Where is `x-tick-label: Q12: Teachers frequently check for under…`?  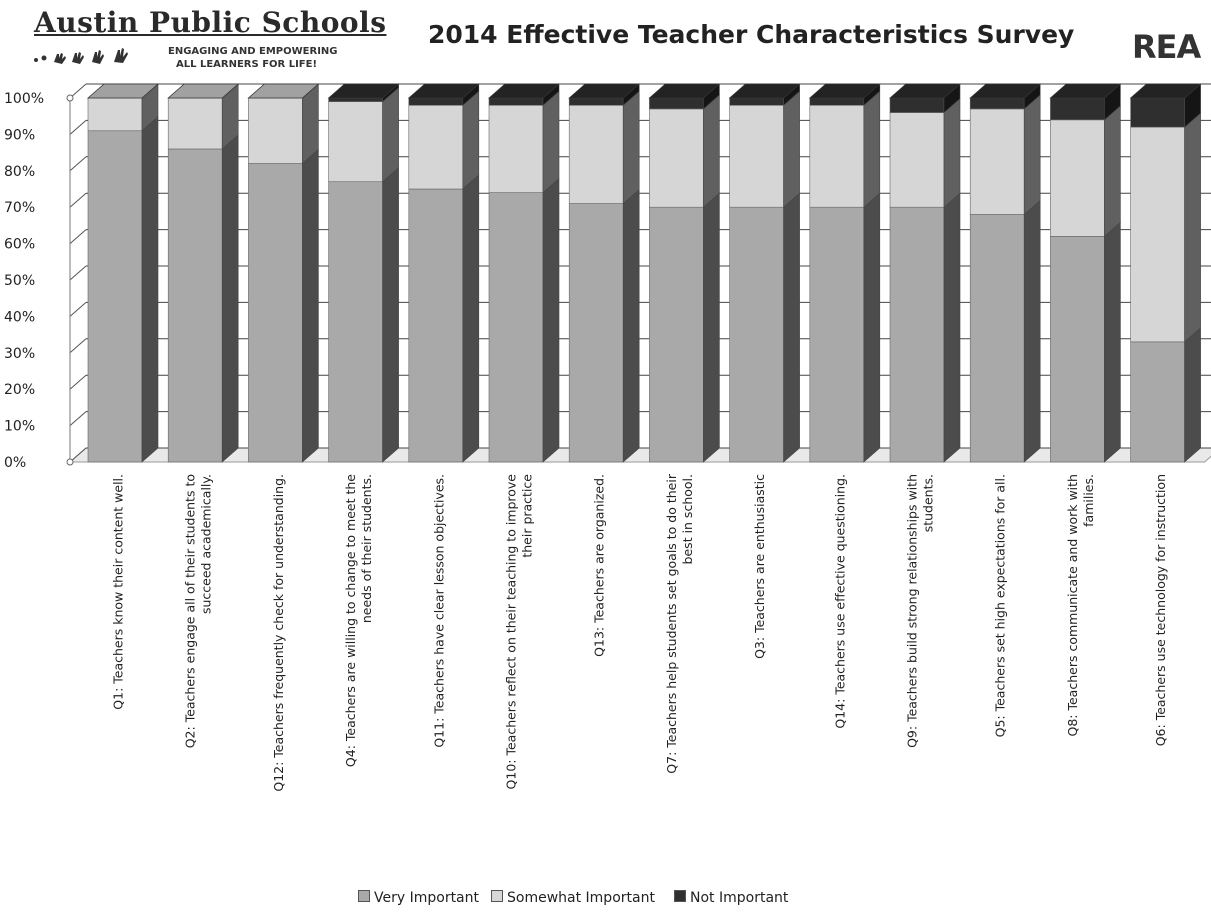 x-tick-label: Q12: Teachers frequently check for under… is located at coordinates (278, 633).